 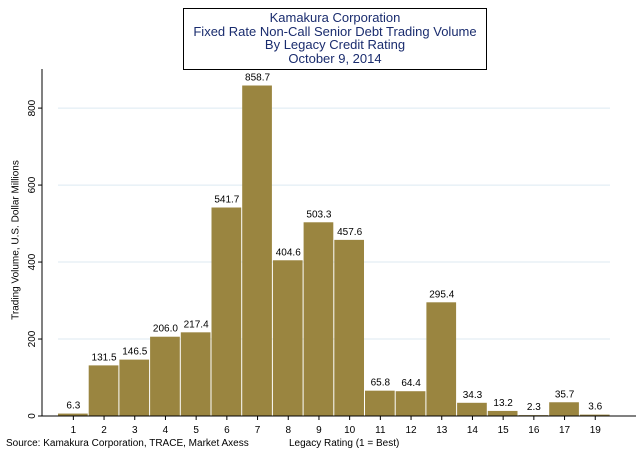 What do you see at coordinates (35, 244) in the screenshot?
I see `y-axis: 0 200 400 600 800` at bounding box center [35, 244].